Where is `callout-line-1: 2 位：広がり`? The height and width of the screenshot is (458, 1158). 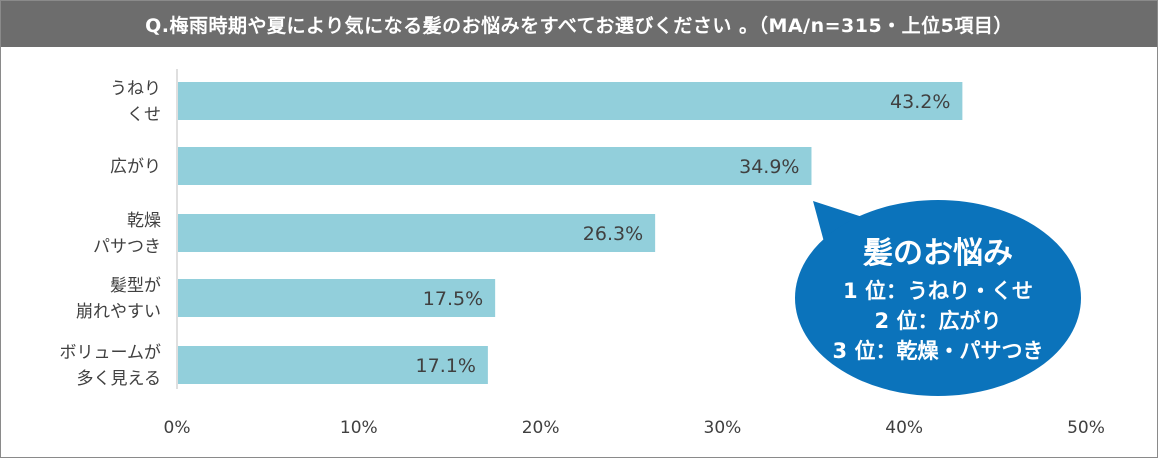
callout-line-1: 2 位：広がり is located at coordinates (938, 321).